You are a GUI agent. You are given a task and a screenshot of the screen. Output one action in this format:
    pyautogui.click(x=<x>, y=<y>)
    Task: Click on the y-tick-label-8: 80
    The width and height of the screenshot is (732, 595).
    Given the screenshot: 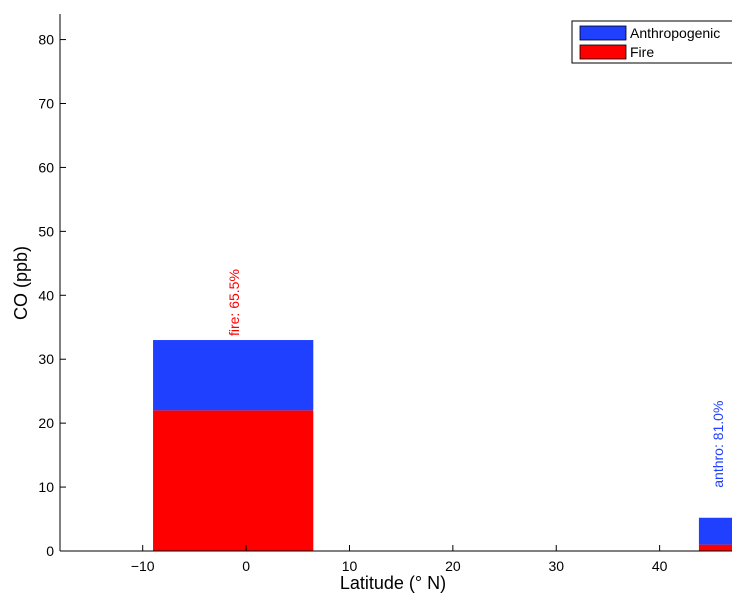 What is the action you would take?
    pyautogui.click(x=46, y=40)
    